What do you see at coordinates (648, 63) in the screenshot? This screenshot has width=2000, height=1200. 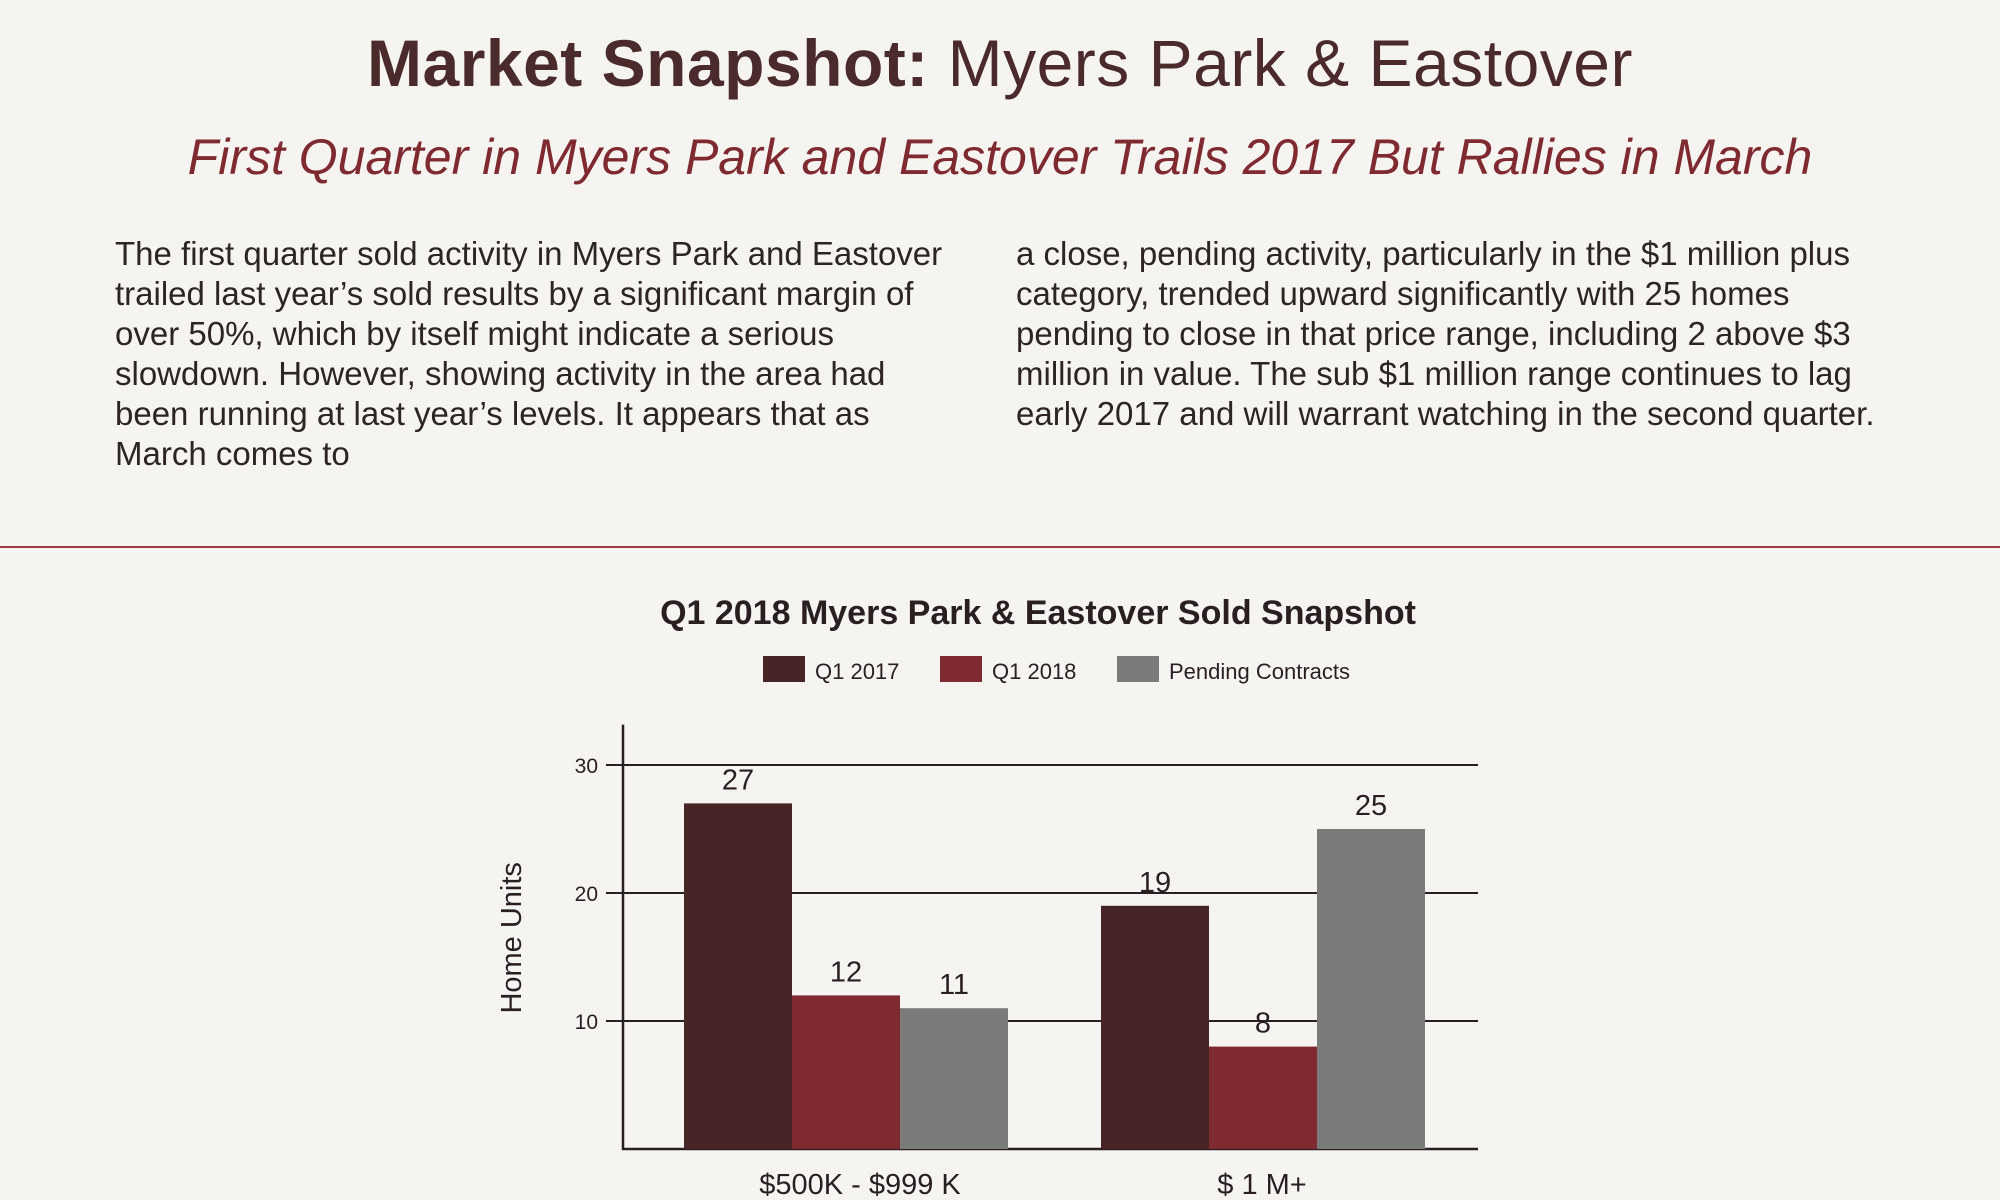 I see `title-bold: Market Snapshot:` at bounding box center [648, 63].